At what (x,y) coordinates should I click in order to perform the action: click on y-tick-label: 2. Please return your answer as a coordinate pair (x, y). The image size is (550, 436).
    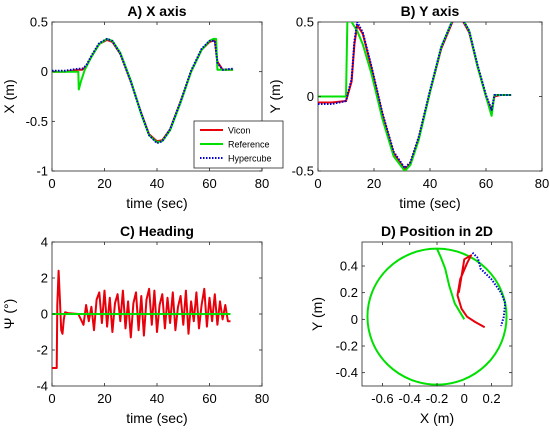
    Looking at the image, I should click on (44, 278).